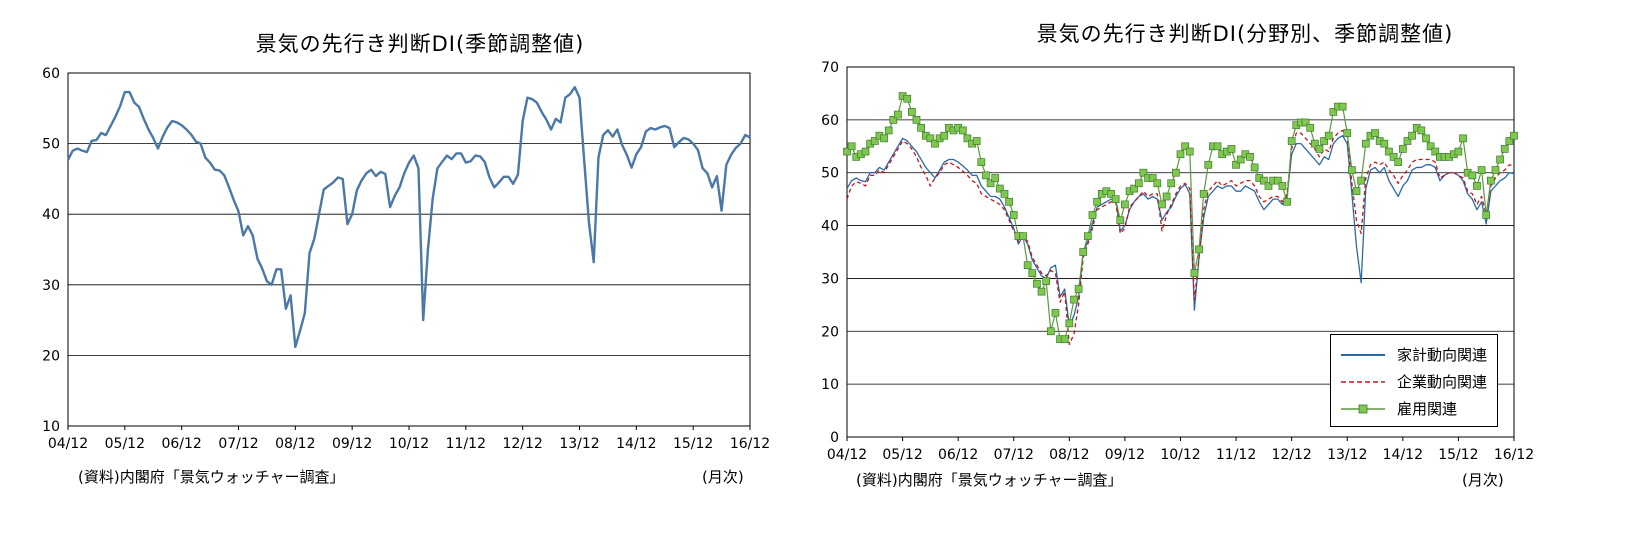 The height and width of the screenshot is (537, 1645). I want to click on chart-title: 景気の先行き判断DI(分野別、季節調整値), so click(1245, 34).